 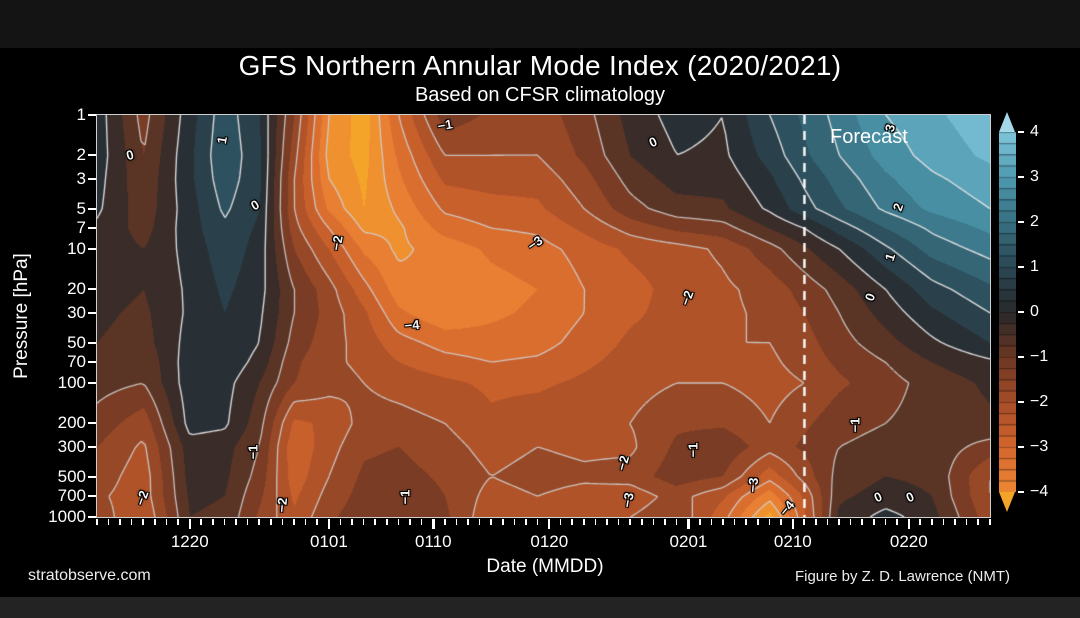 I want to click on x-tick-label: 0101, so click(x=329, y=541).